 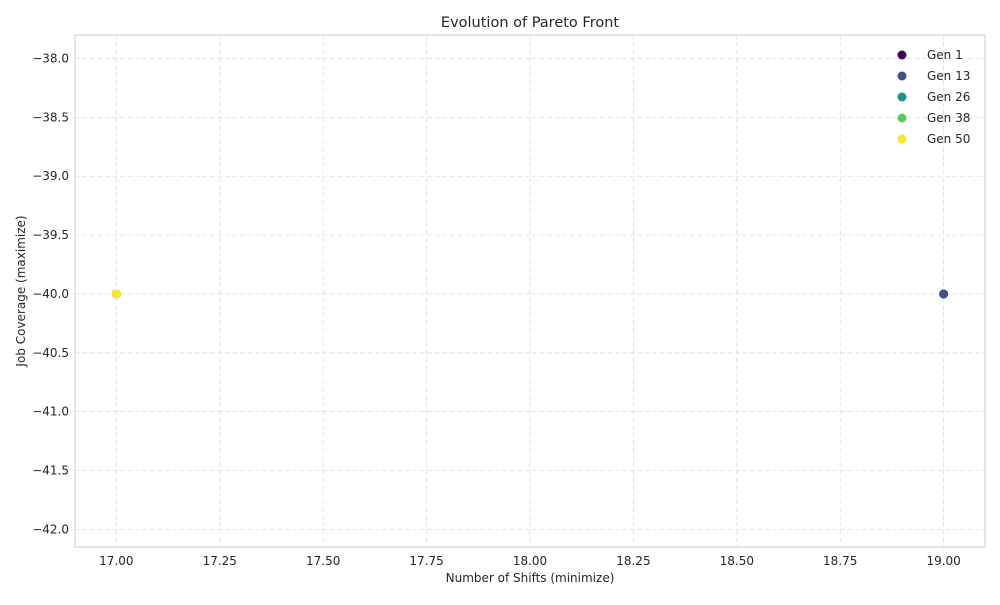 I want to click on legend-label: Gen 13, so click(x=948, y=76).